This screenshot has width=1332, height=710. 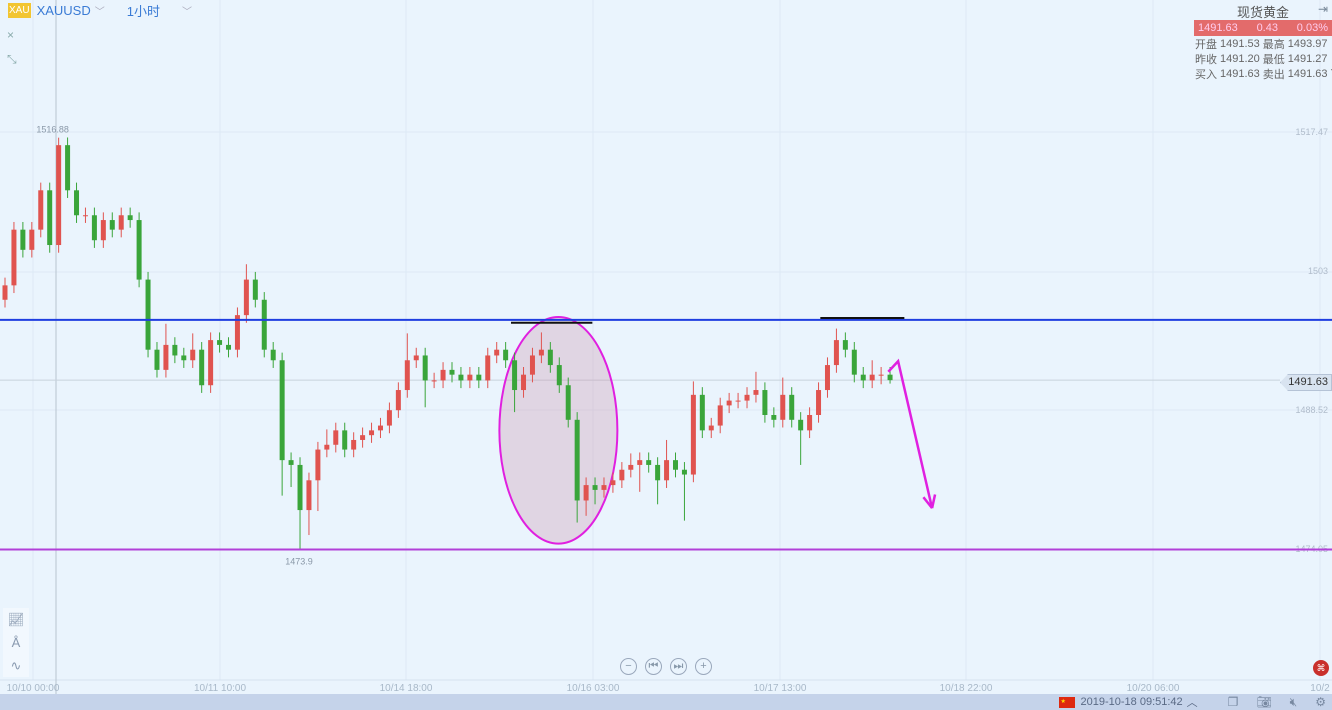 I want to click on scroll-start-button: ⏮, so click(x=653, y=666).